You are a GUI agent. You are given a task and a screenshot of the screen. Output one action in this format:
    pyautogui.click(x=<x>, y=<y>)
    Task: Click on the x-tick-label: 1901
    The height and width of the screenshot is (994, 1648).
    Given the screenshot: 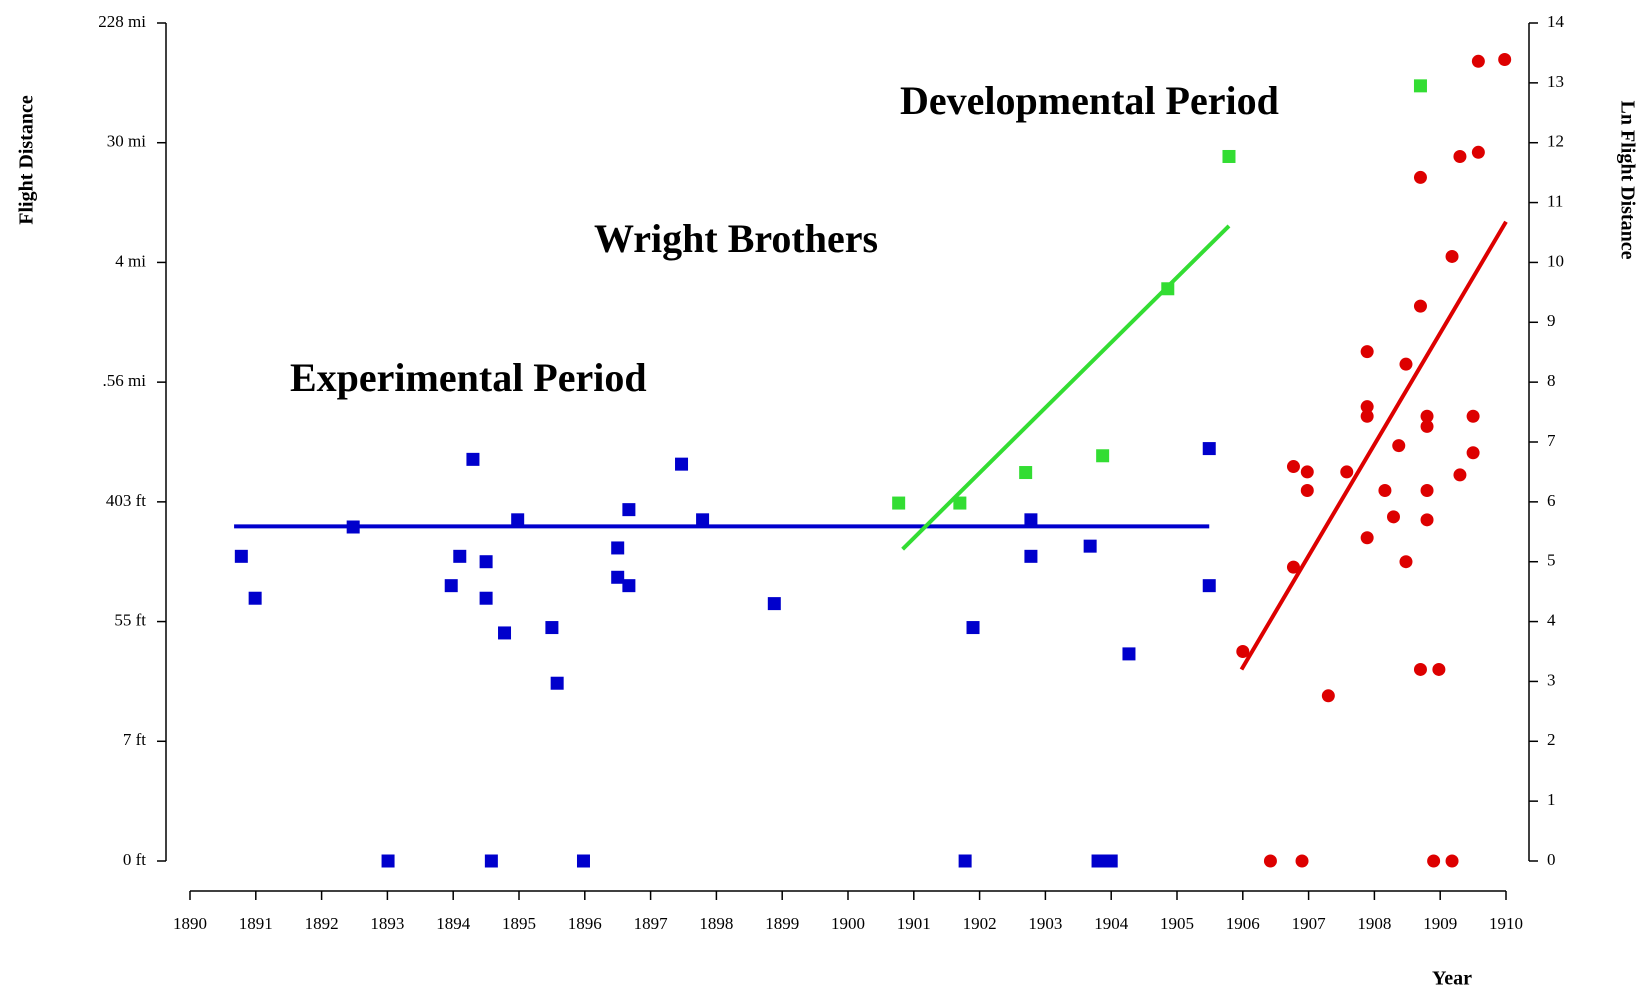 What is the action you would take?
    pyautogui.click(x=914, y=923)
    